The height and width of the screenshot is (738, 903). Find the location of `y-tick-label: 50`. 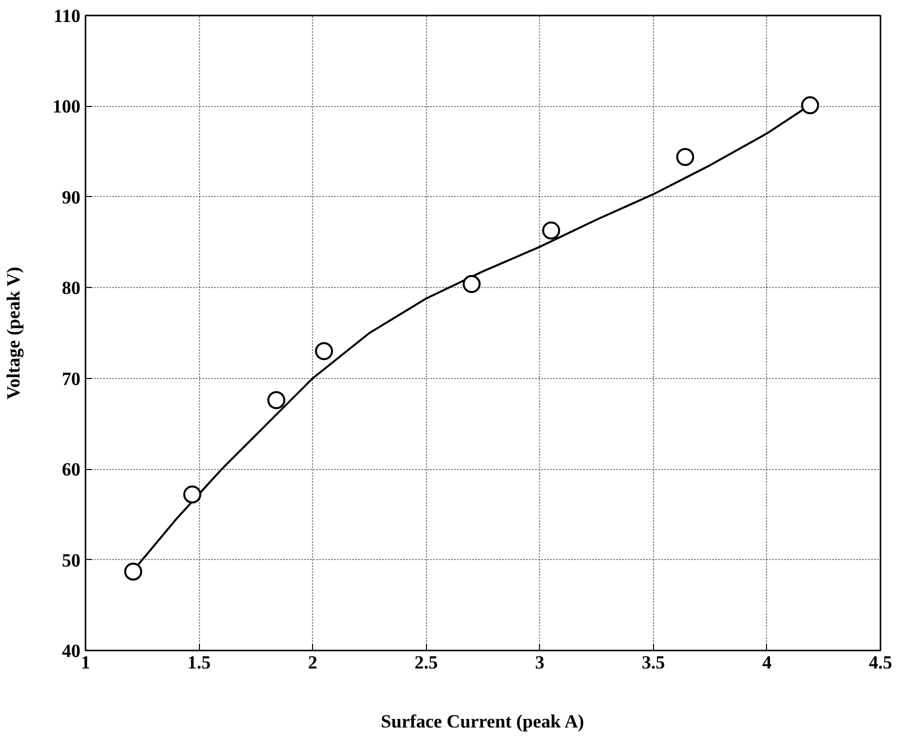

y-tick-label: 50 is located at coordinates (71, 561).